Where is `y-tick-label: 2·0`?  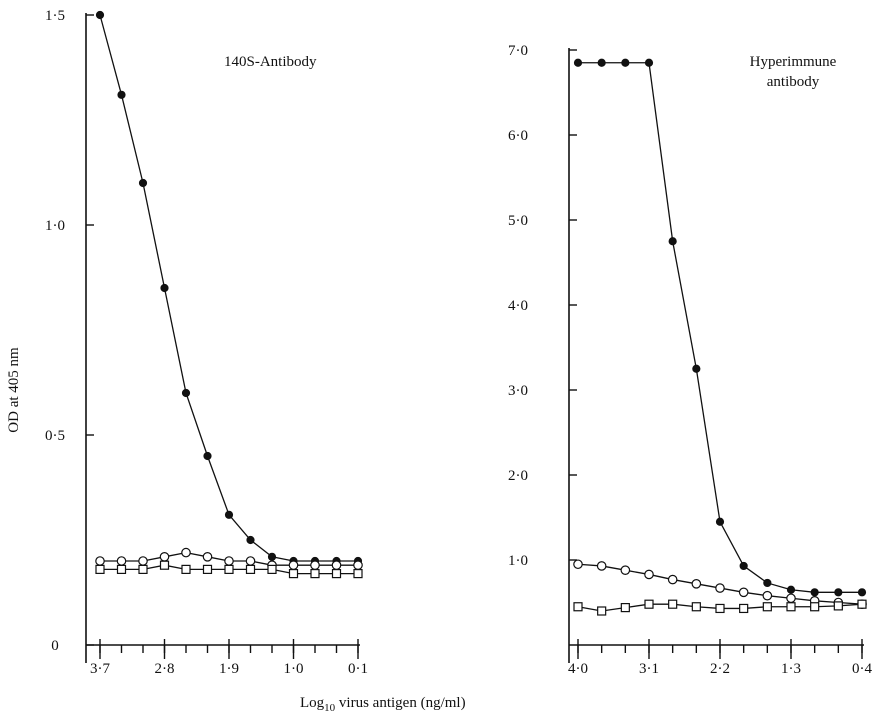
y-tick-label: 2·0 is located at coordinates (518, 476).